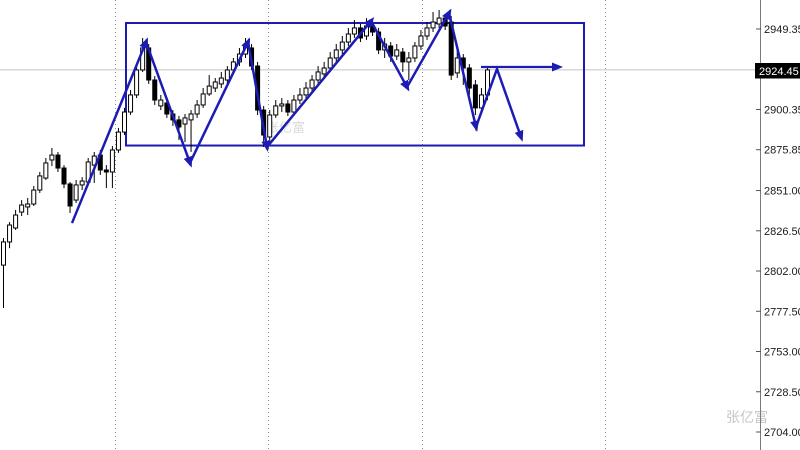 The image size is (800, 450). What do you see at coordinates (782, 30) in the screenshot?
I see `axis-label: 2949.35` at bounding box center [782, 30].